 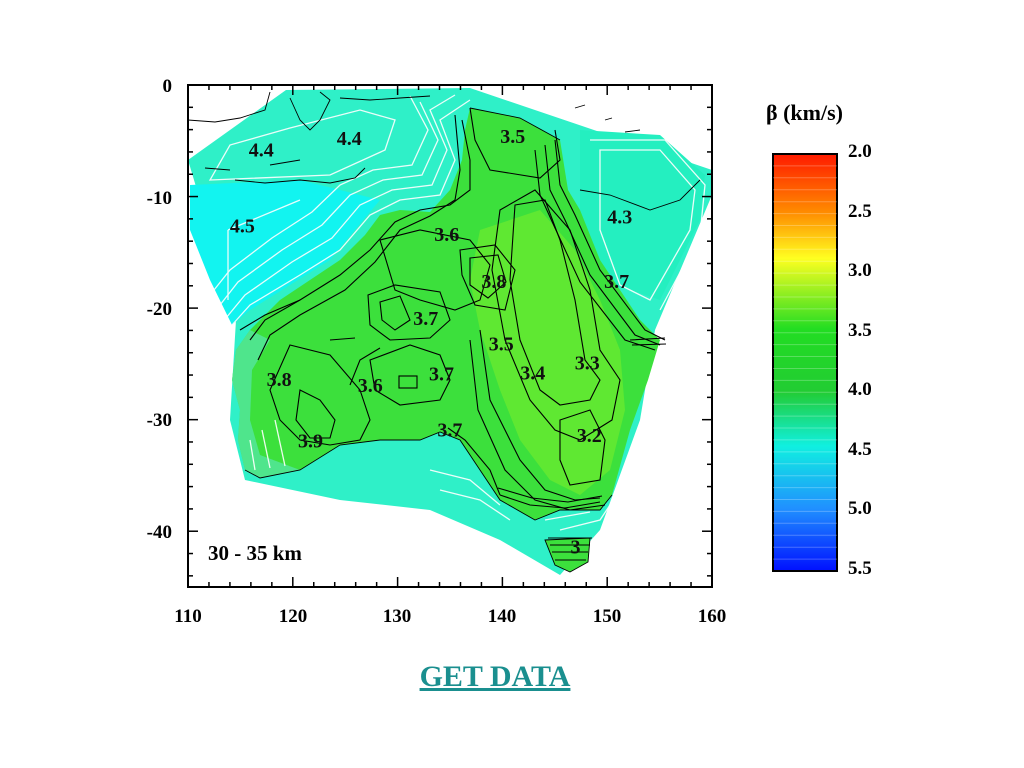 What do you see at coordinates (397, 616) in the screenshot?
I see `x-tick-label: 130` at bounding box center [397, 616].